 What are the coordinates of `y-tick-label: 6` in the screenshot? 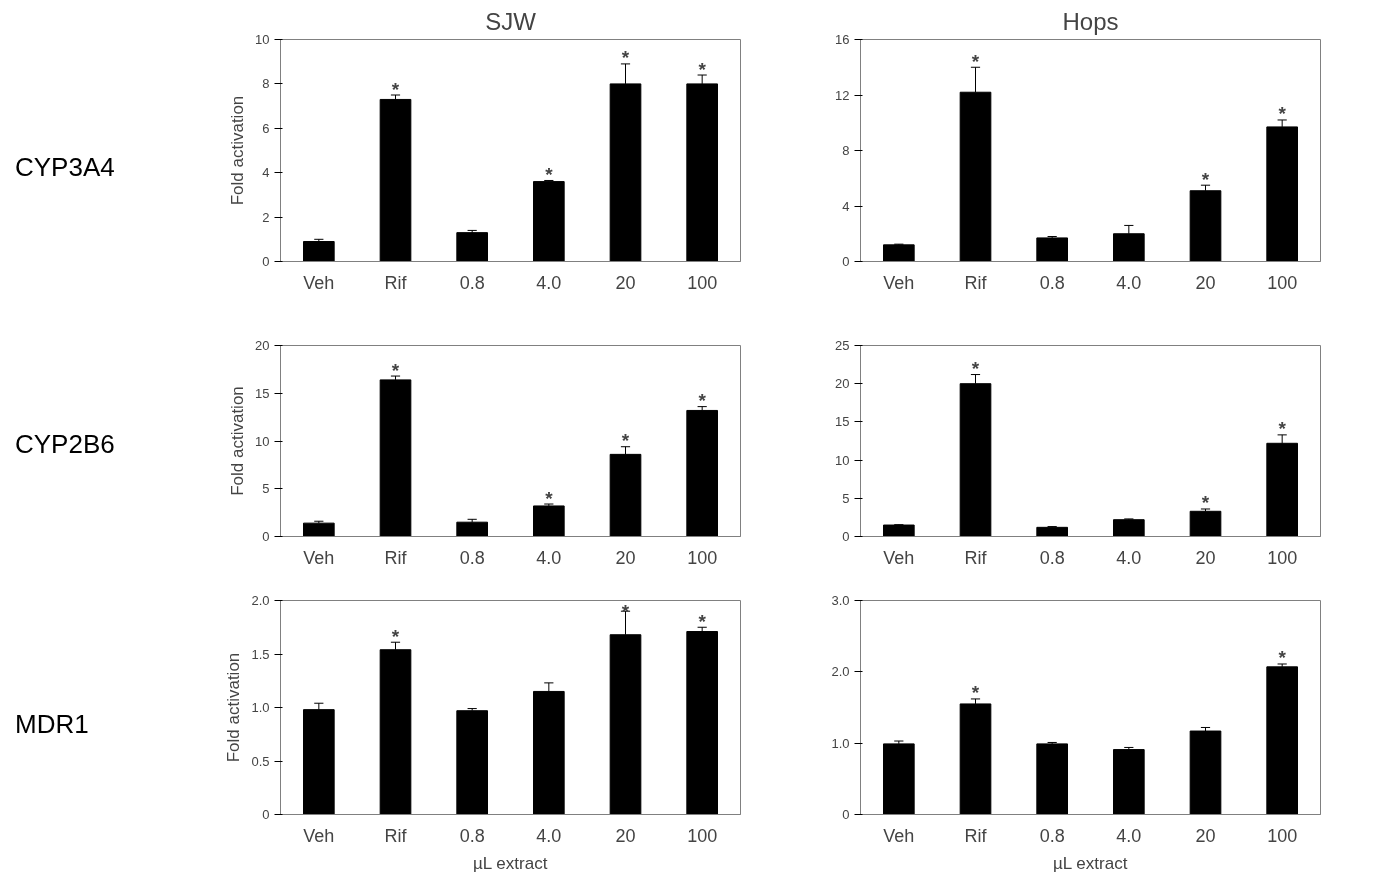 It's located at (266, 128).